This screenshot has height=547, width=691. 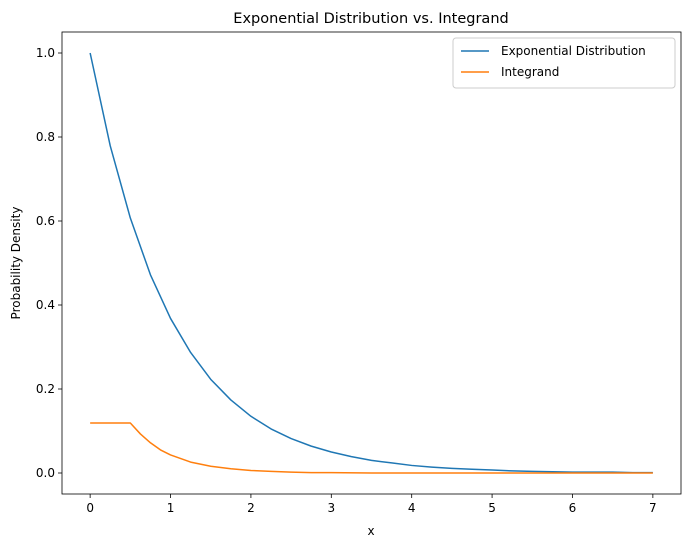 I want to click on legend-label-integrand: Integrand, so click(x=530, y=72).